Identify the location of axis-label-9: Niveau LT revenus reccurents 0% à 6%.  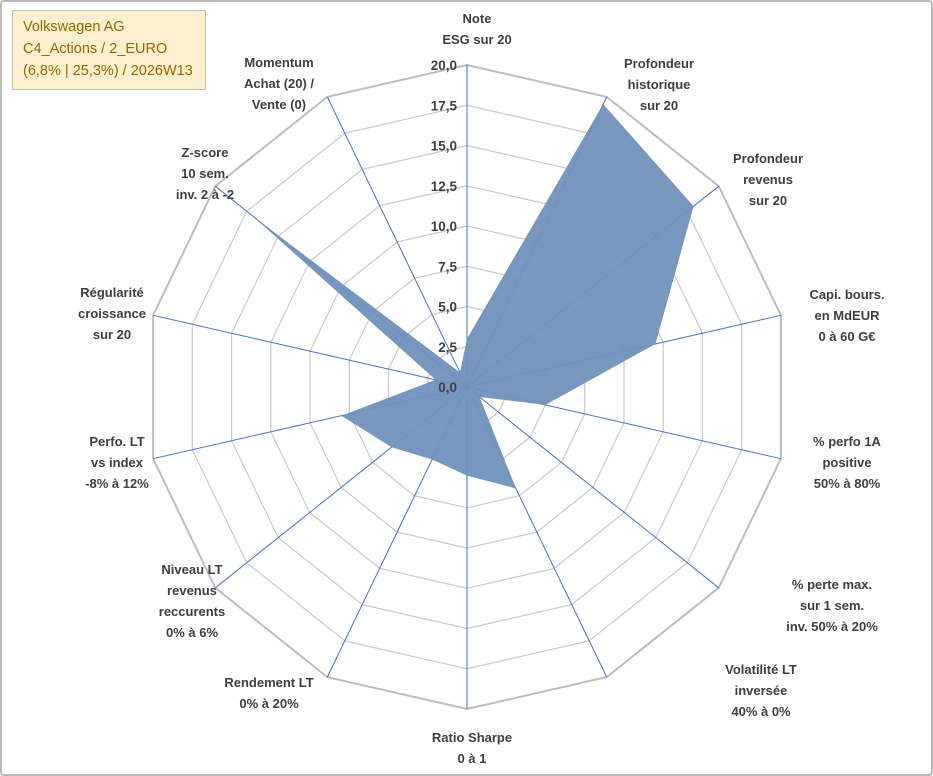
(192, 601).